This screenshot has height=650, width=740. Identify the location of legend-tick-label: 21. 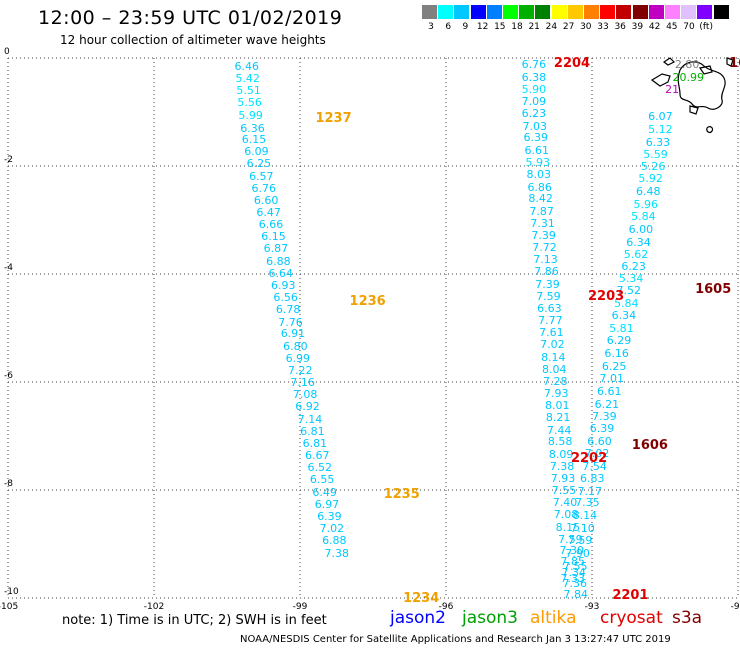
(534, 27).